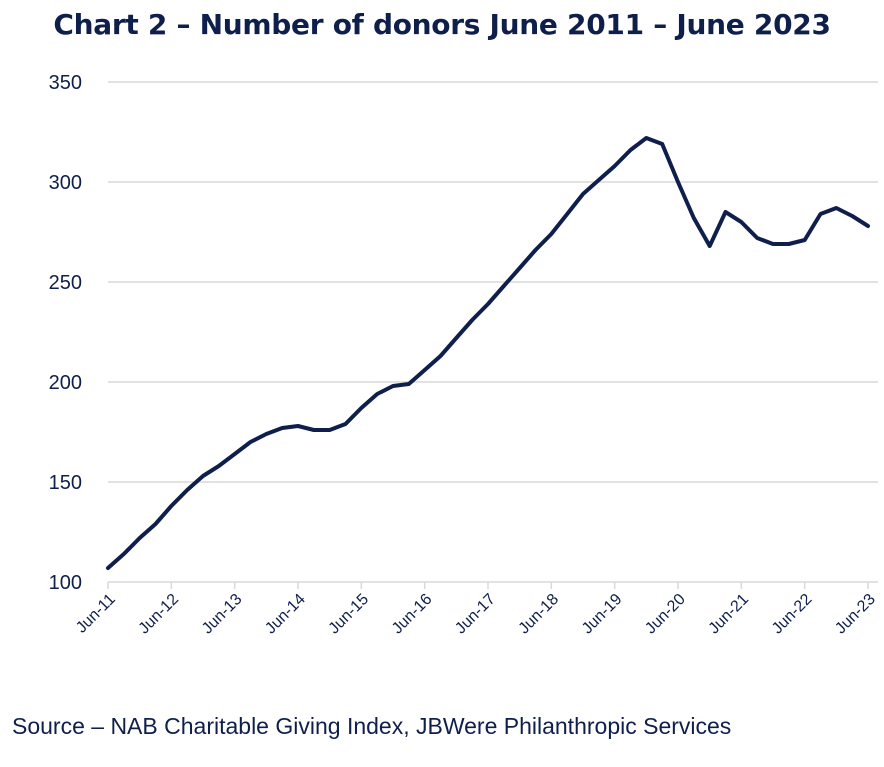 The height and width of the screenshot is (767, 884). What do you see at coordinates (65, 333) in the screenshot?
I see `y-axis-ticks: 100 150 200 250 300 350` at bounding box center [65, 333].